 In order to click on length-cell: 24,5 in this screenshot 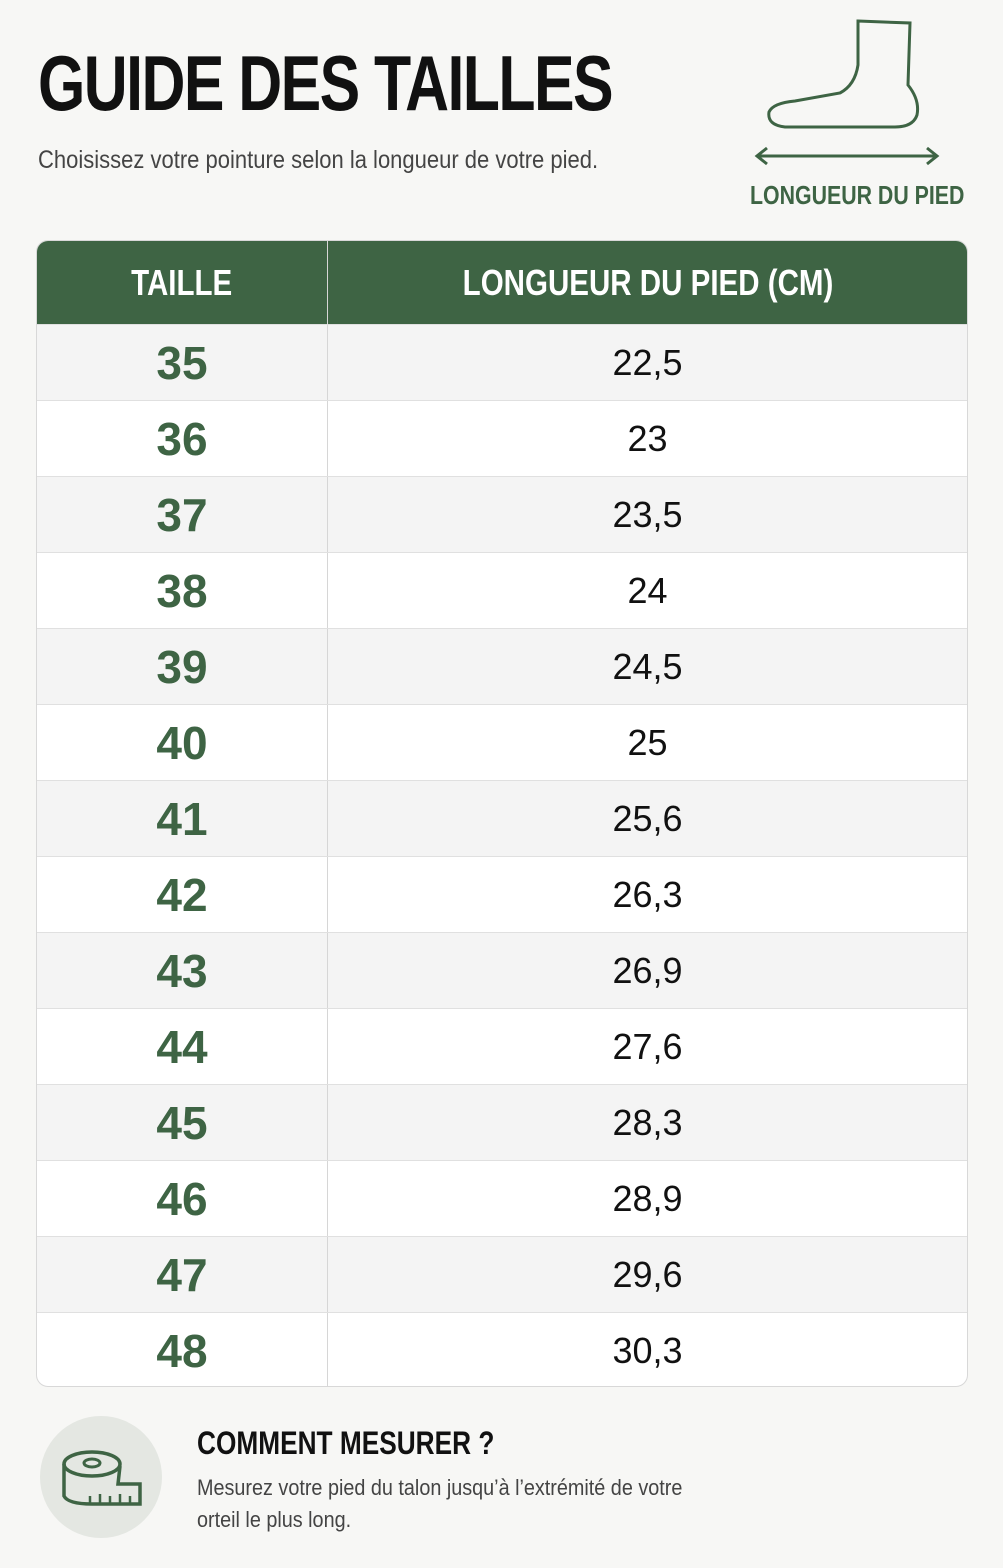, I will do `click(647, 666)`.